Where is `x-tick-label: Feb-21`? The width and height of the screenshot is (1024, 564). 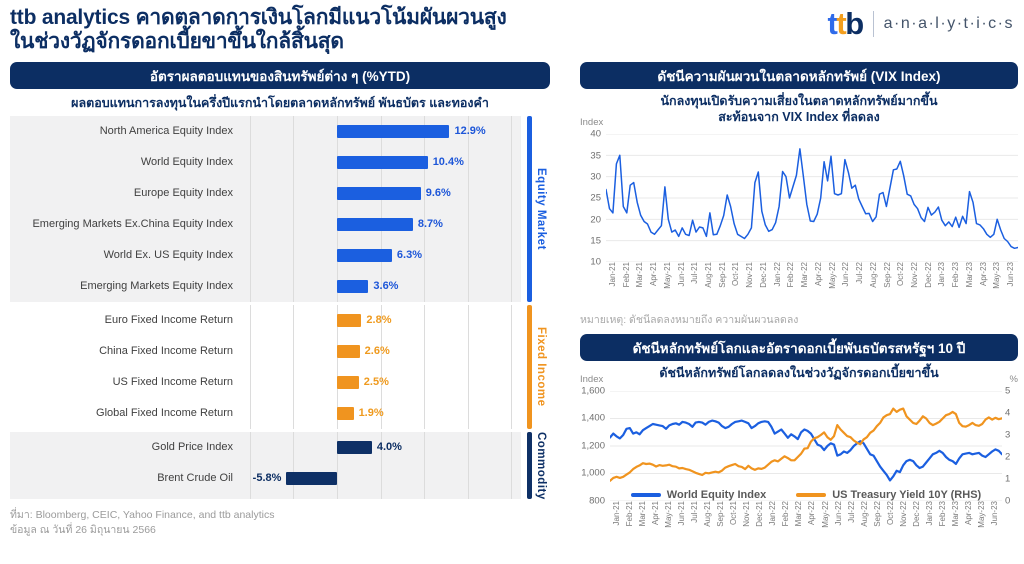
x-tick-label: Feb-21 is located at coordinates (629, 513).